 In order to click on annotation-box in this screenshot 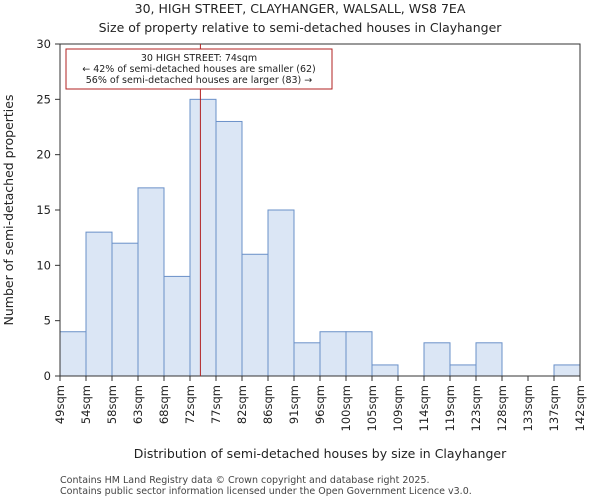, I will do `click(199, 69)`.